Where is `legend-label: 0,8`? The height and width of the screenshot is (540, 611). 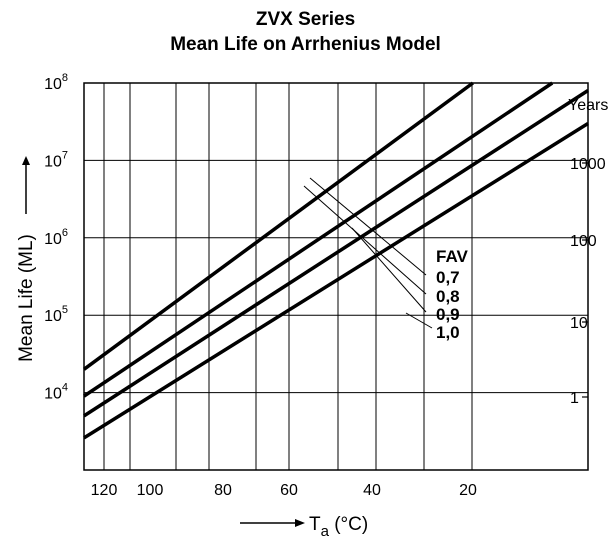
legend-label: 0,8 is located at coordinates (448, 296).